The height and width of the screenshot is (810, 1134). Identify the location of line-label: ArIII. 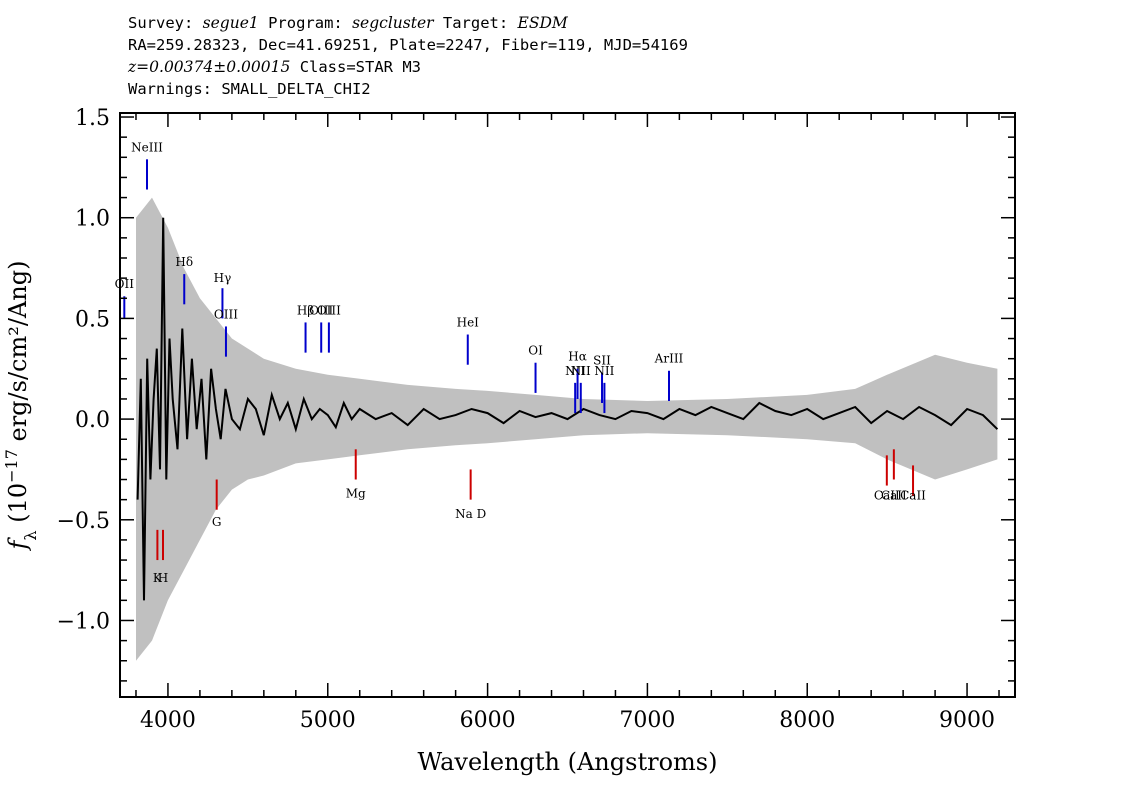
(669, 359).